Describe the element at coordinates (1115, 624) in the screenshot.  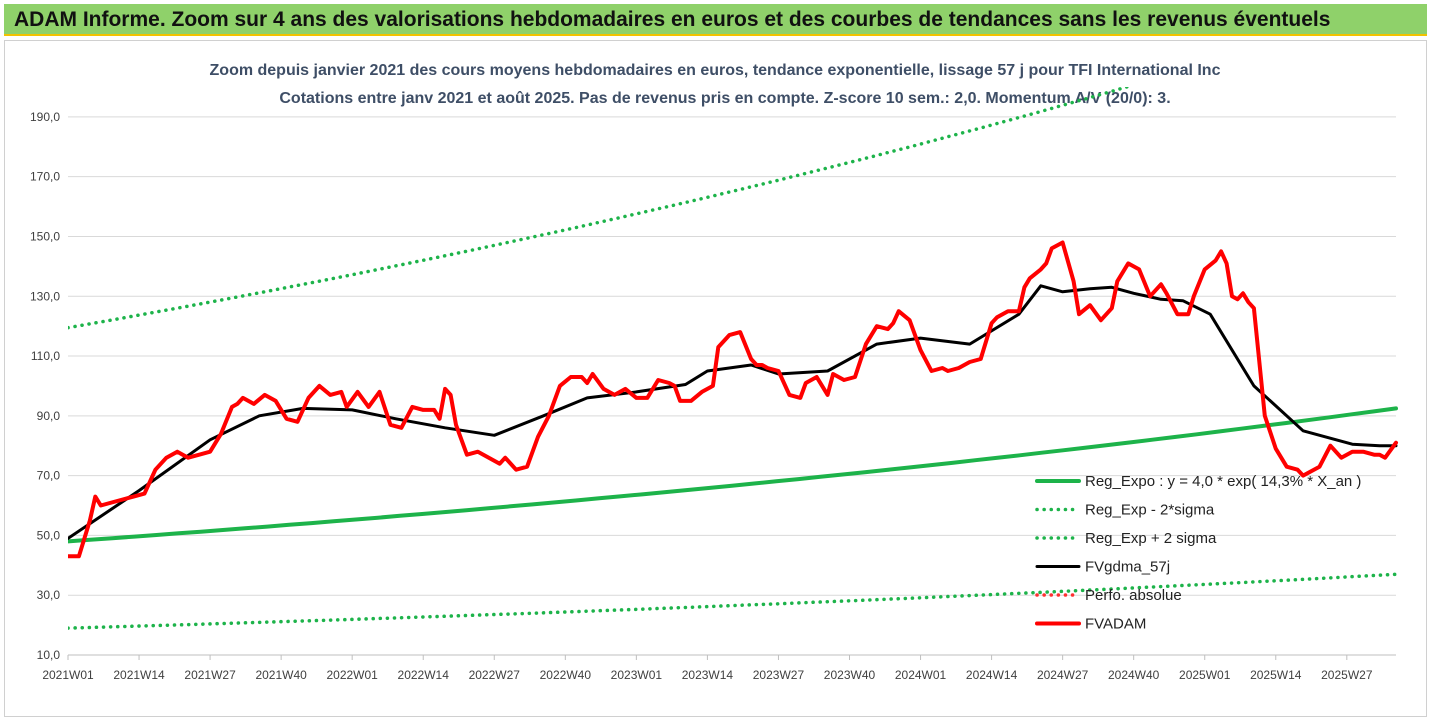
I see `legend-label: FVADAM` at that location.